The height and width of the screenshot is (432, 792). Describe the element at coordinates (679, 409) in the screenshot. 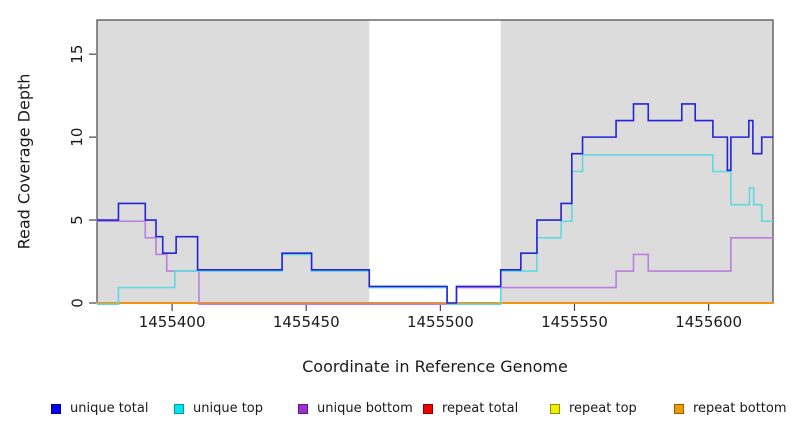

I see `repeat-bottom-swatch-icon` at that location.